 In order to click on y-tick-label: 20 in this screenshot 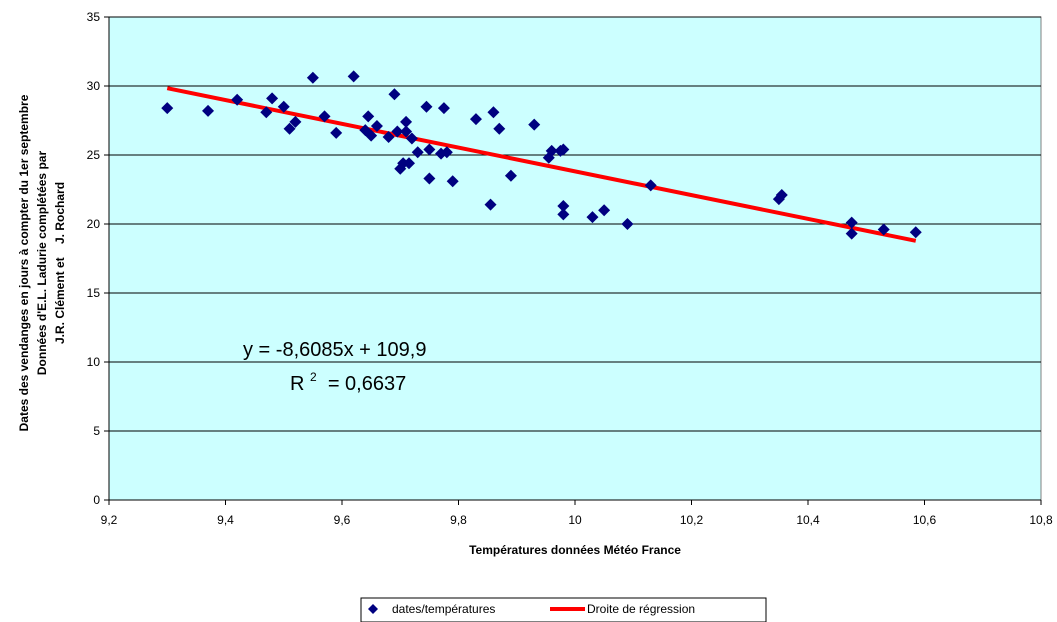, I will do `click(94, 224)`.